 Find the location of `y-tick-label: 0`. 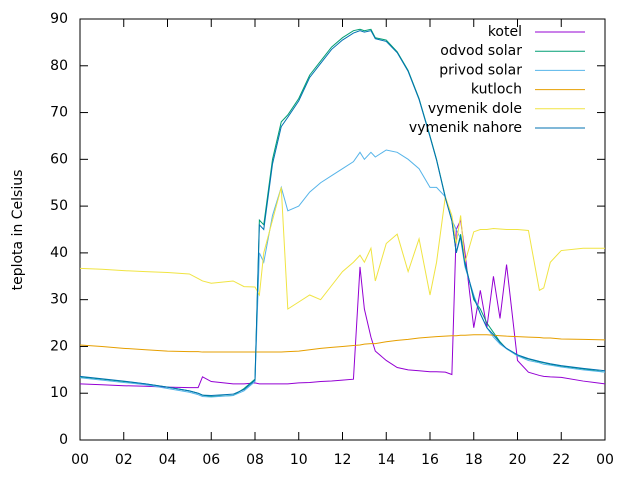

y-tick-label: 0 is located at coordinates (63, 440).